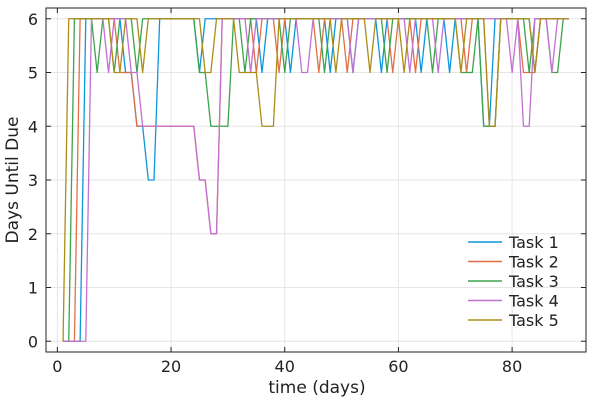  Describe the element at coordinates (33, 341) in the screenshot. I see `y-tick-label: 0` at that location.